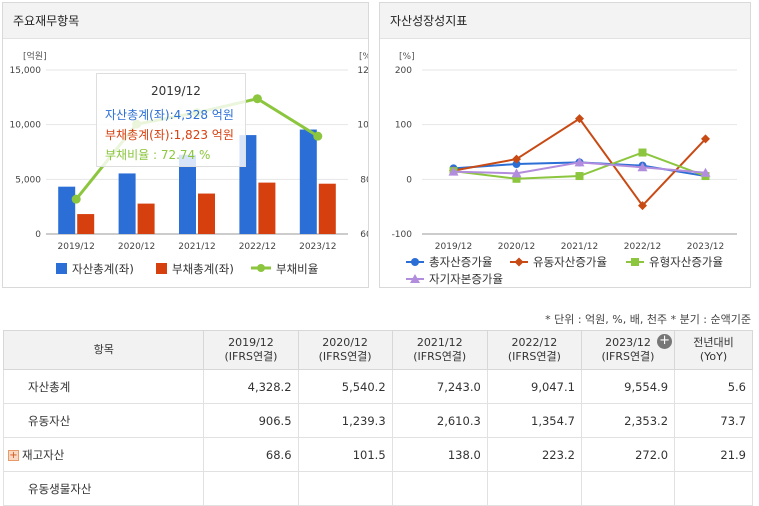 The width and height of the screenshot is (759, 506). I want to click on y-tick-label: 200, so click(403, 71).